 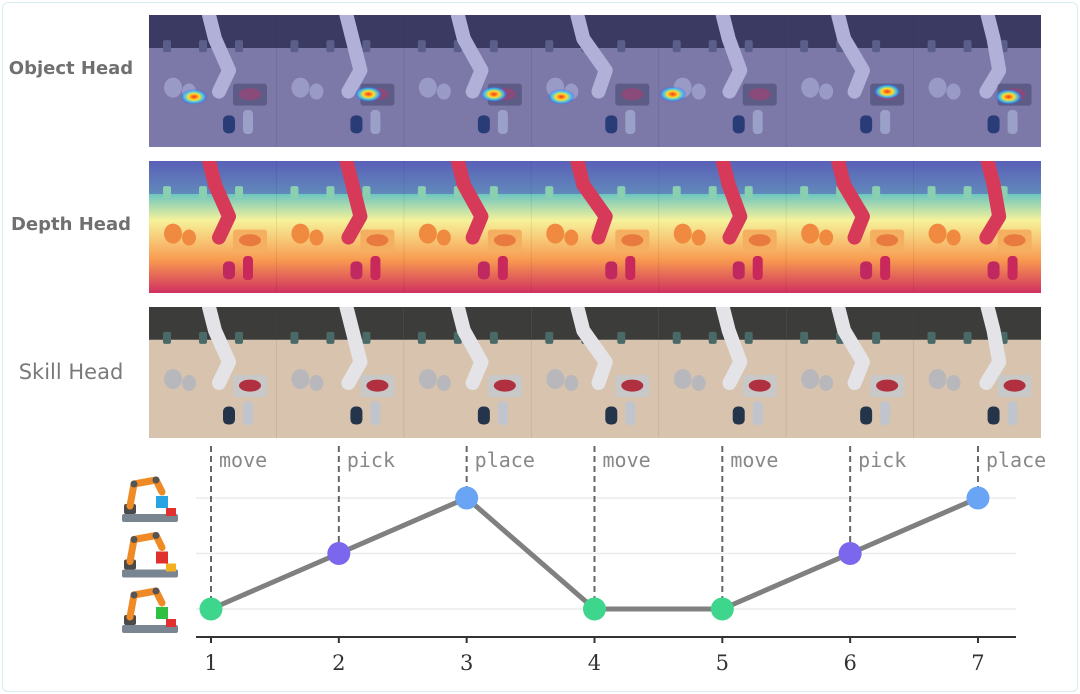 What do you see at coordinates (71, 372) in the screenshot?
I see `skill-head-label: Skill Head` at bounding box center [71, 372].